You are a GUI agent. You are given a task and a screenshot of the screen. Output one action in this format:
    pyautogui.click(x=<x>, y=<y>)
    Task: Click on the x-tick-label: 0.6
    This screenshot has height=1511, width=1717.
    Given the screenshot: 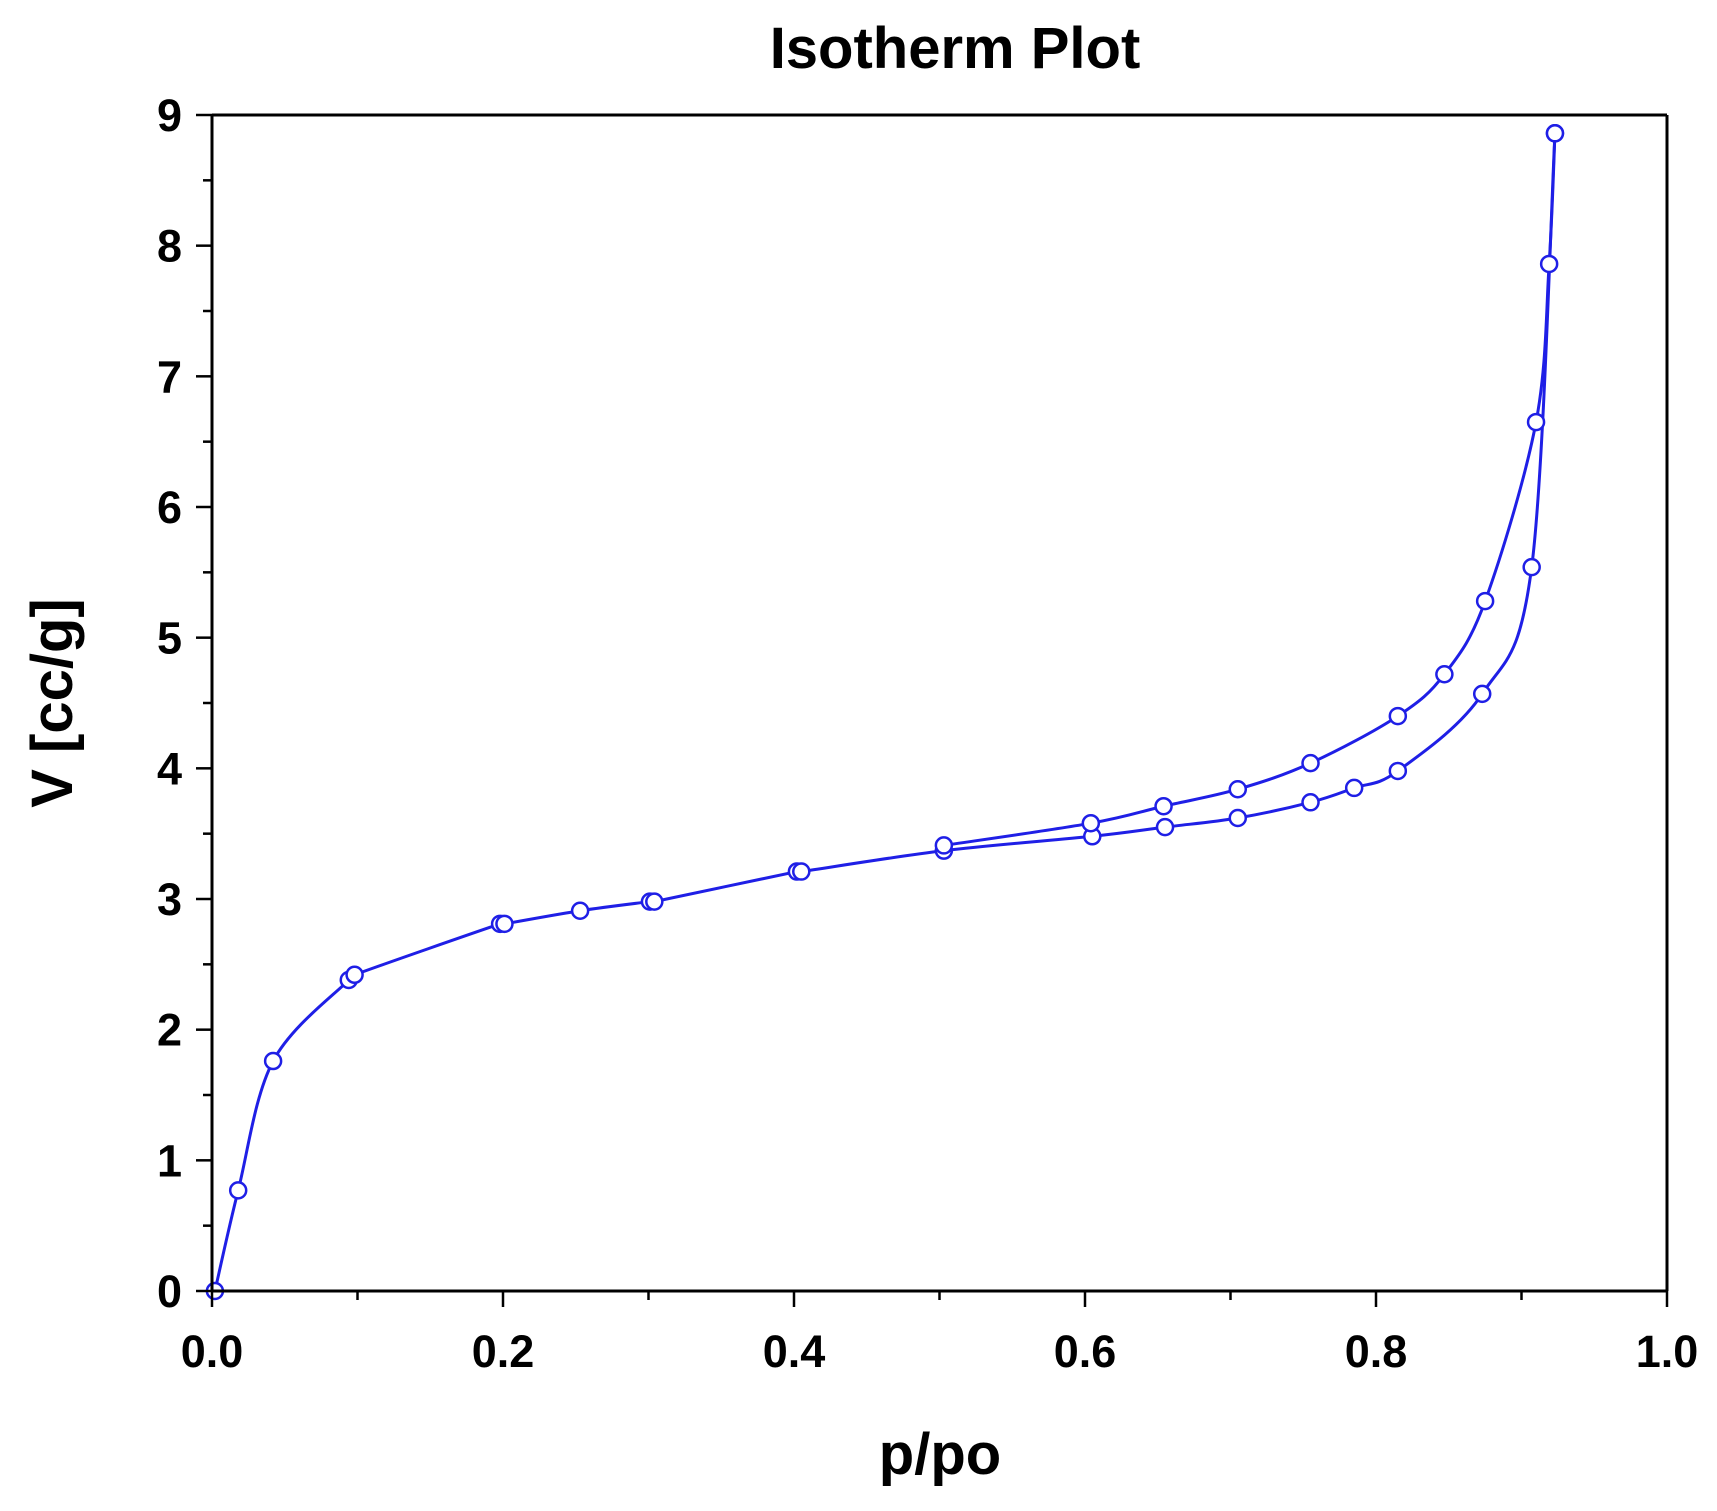 What is the action you would take?
    pyautogui.click(x=1085, y=1351)
    